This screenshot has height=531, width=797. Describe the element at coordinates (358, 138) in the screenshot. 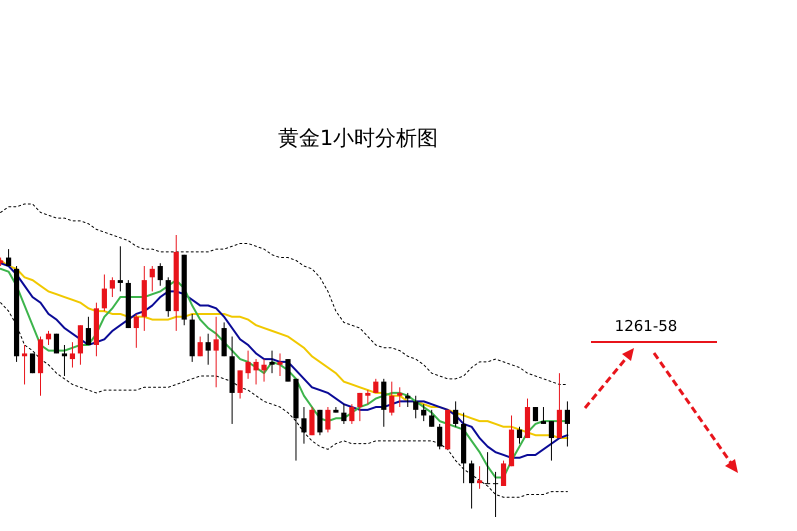

I see `chart-title: 黄金1小时分析图` at that location.